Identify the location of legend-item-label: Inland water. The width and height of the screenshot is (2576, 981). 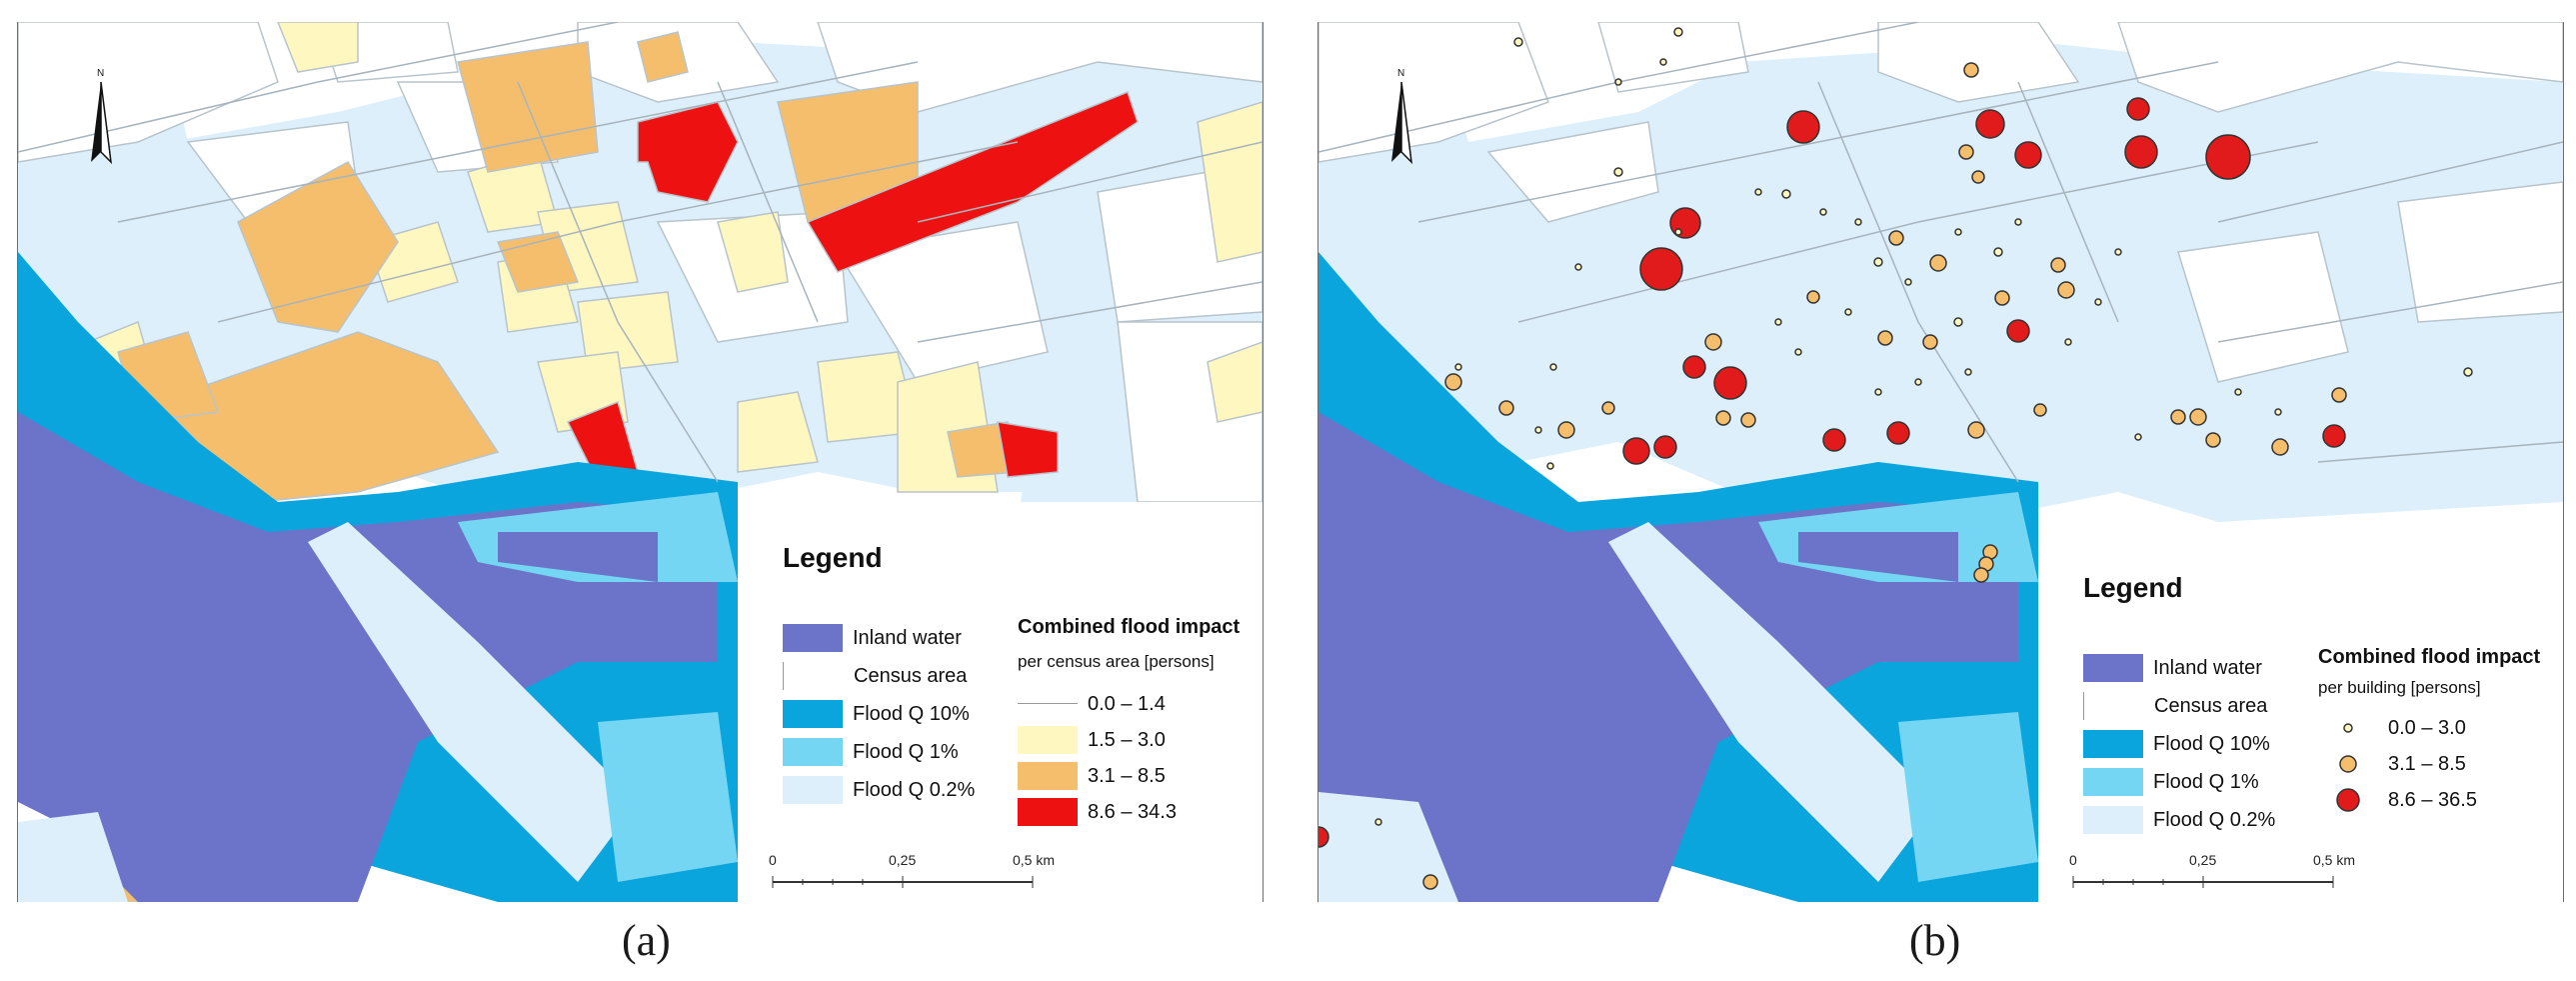
(908, 637).